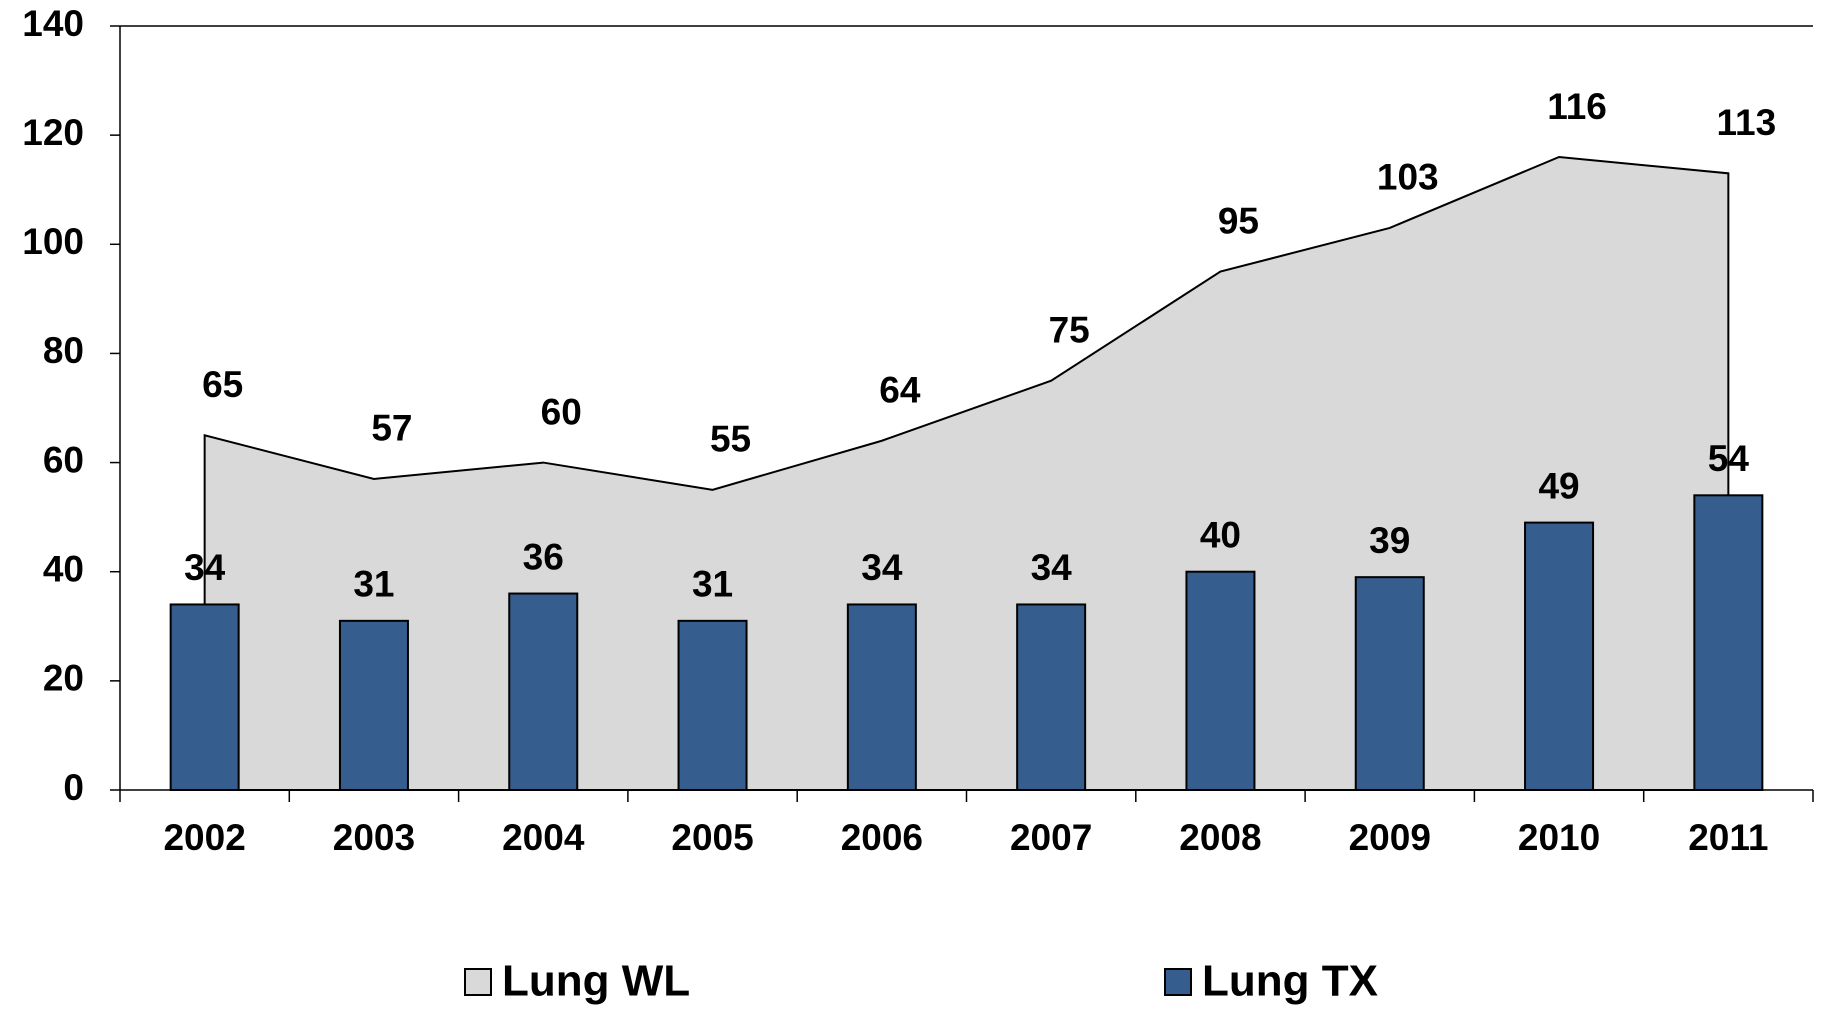  I want to click on x-tick-label: 2004, so click(543, 837).